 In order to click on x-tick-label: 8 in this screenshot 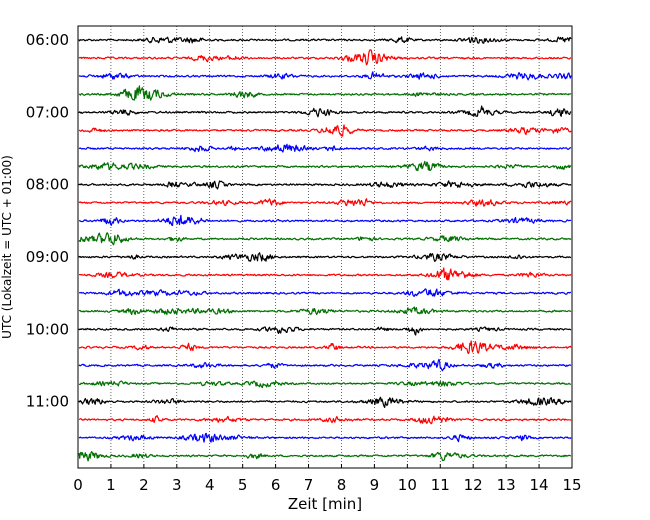, I will do `click(342, 485)`.